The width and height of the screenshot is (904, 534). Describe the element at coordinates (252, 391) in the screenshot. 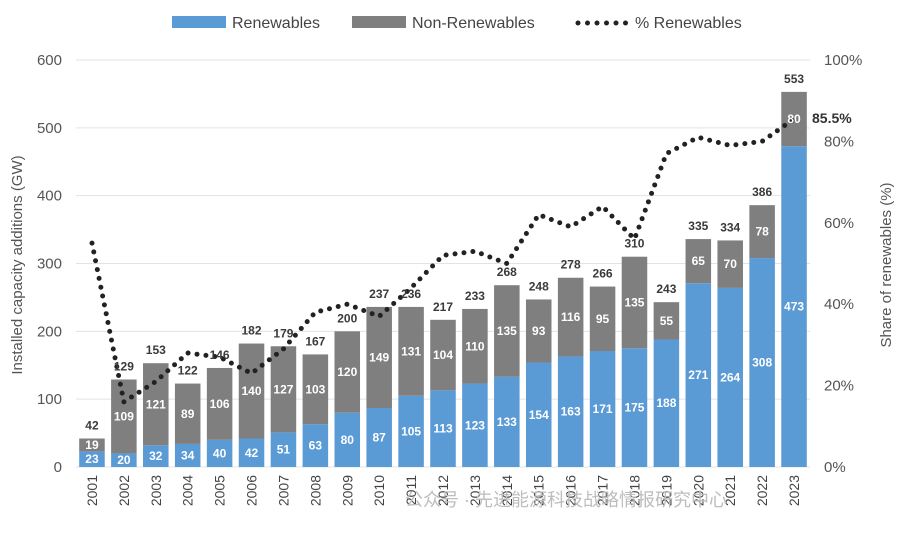

I see `bar-label-non-renewables: 140` at that location.